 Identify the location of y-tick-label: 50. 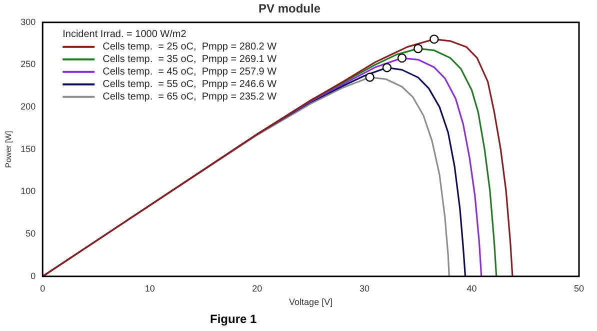
(31, 233).